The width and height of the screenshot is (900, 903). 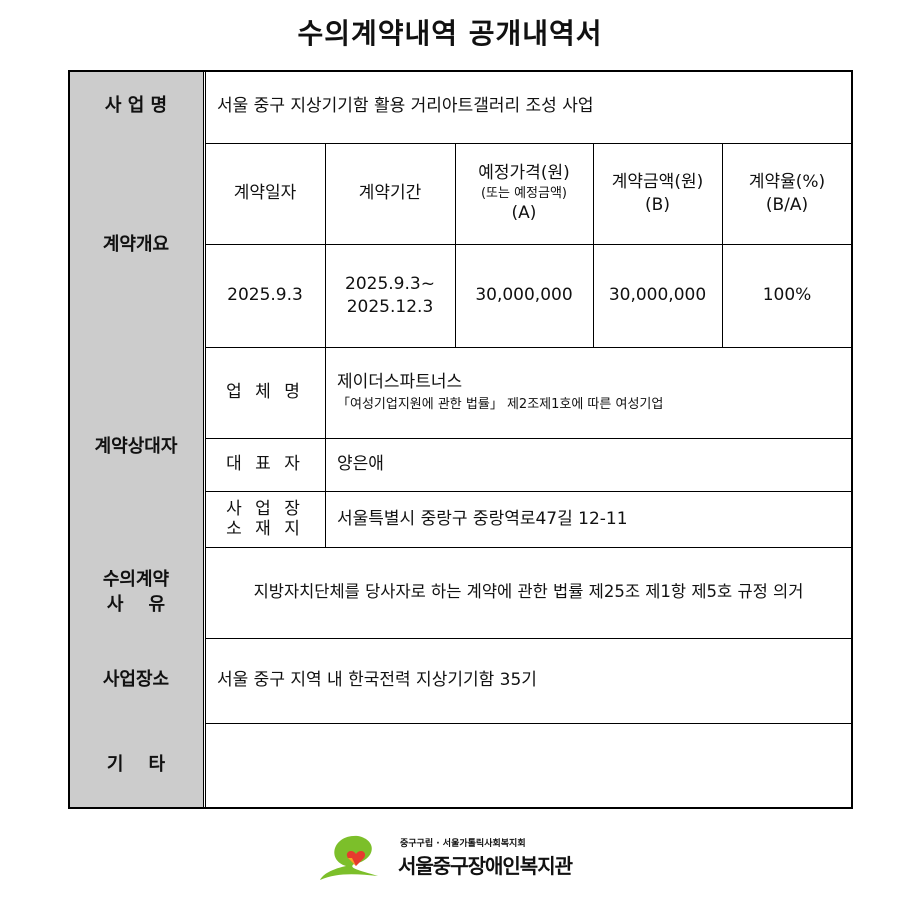 What do you see at coordinates (529, 107) in the screenshot?
I see `project-value: 서울 중구 지상기기함 활용 거리아트갤러리 조성 사업` at bounding box center [529, 107].